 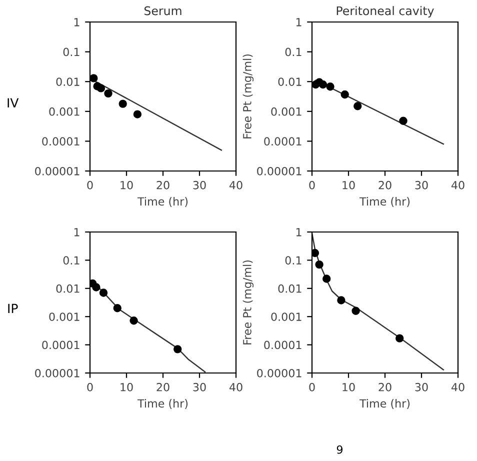 I want to click on text: 9, so click(x=339, y=449).